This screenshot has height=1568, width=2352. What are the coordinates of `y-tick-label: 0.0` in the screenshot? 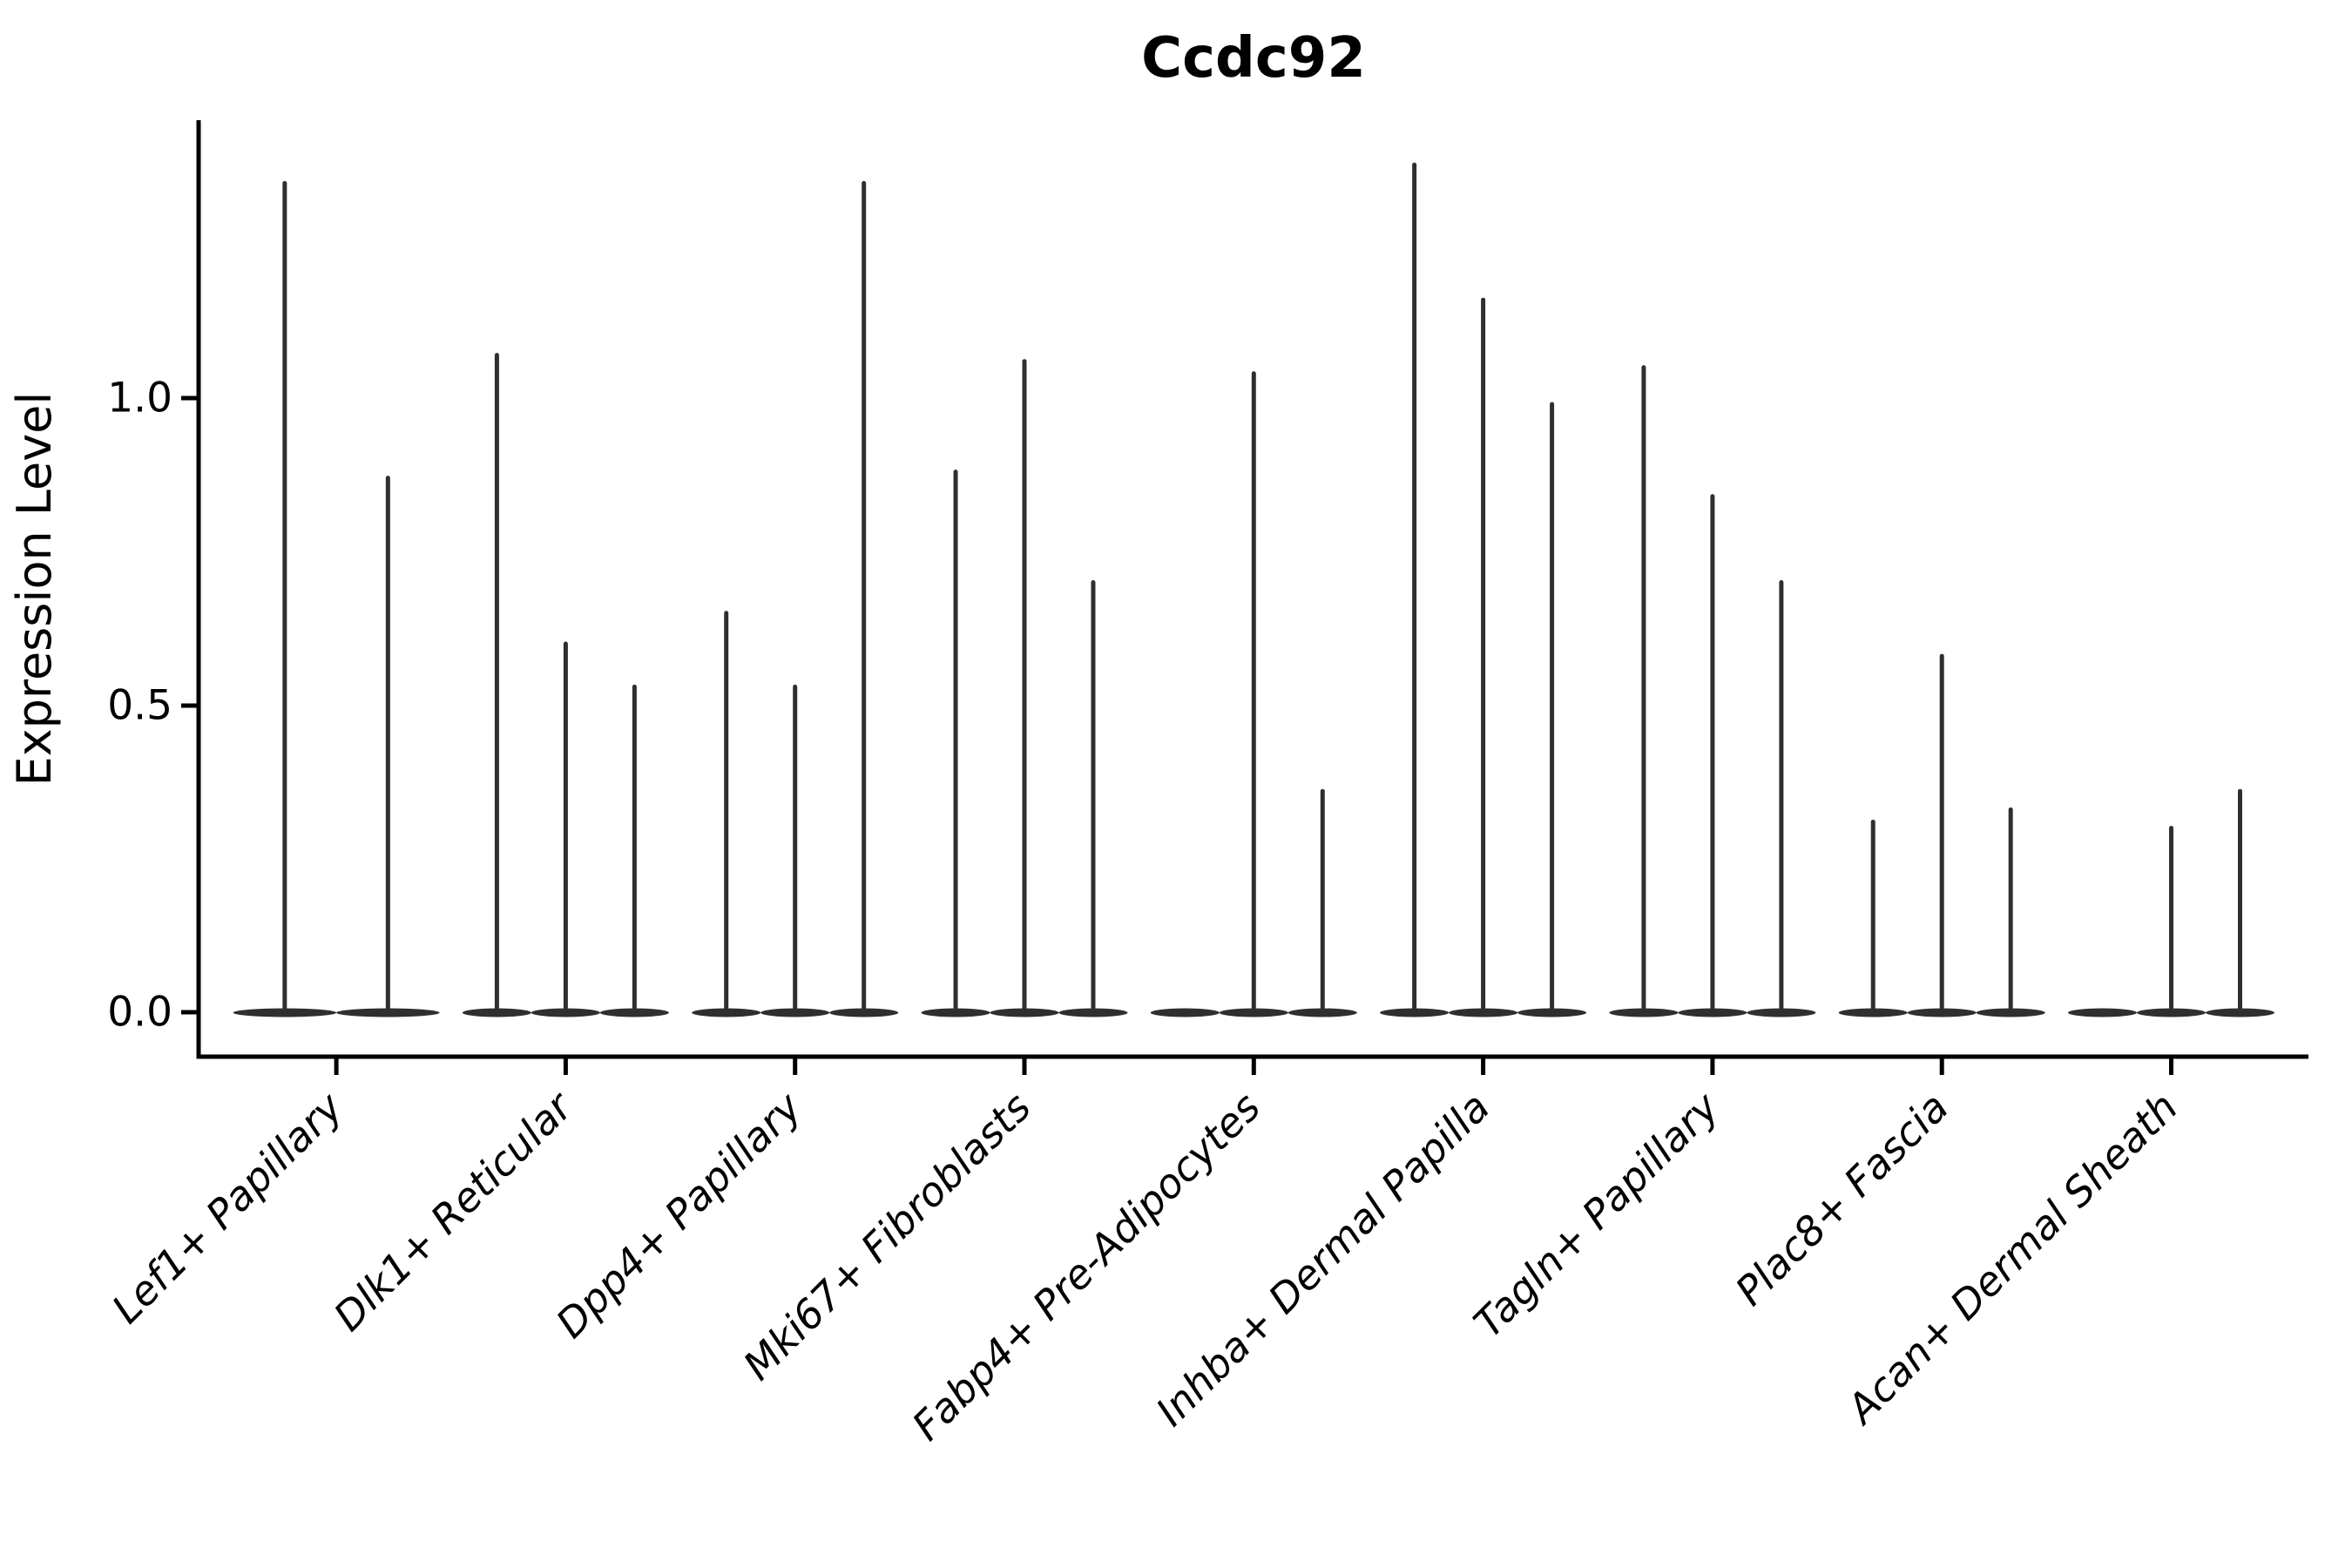 It's located at (139, 1013).